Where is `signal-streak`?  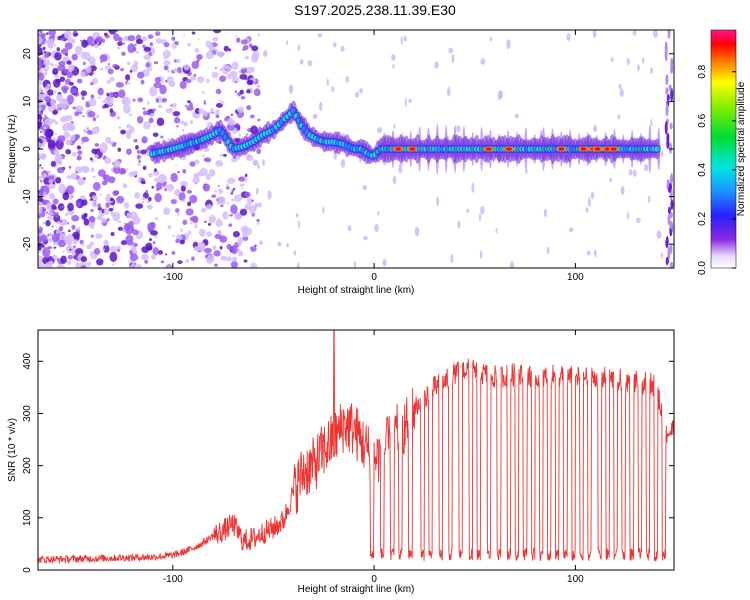 signal-streak is located at coordinates (428, 149).